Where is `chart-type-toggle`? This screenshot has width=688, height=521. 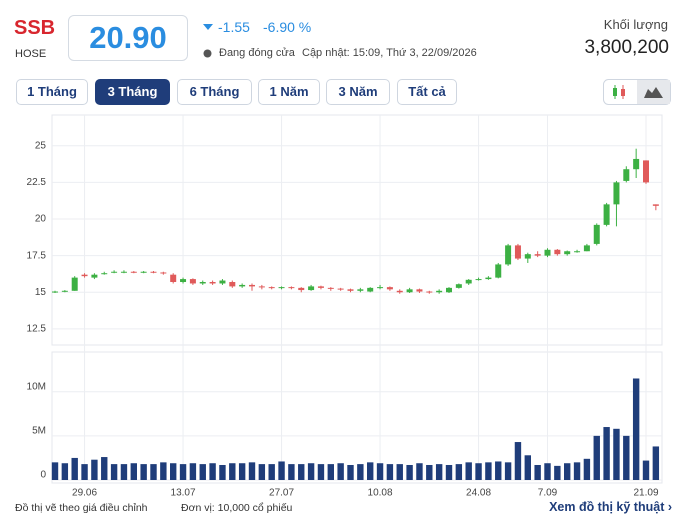 chart-type-toggle is located at coordinates (637, 92).